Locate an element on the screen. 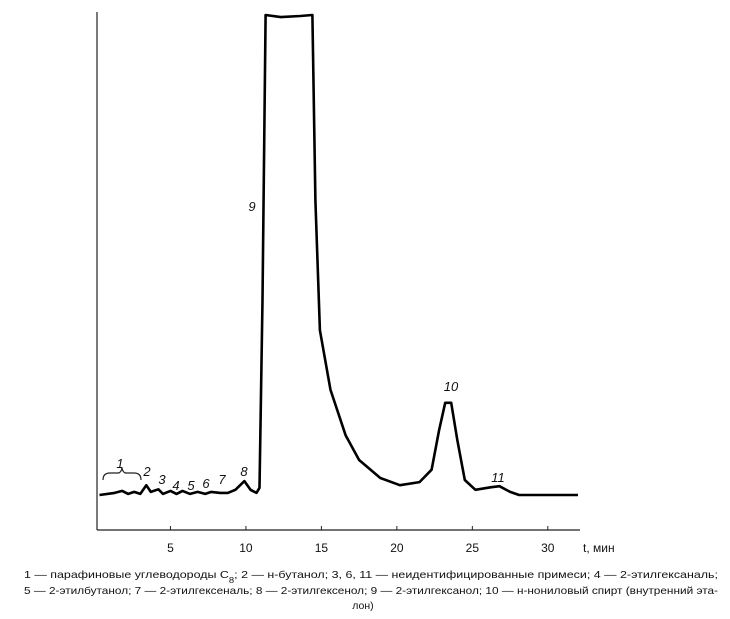 This screenshot has height=619, width=730. x-tick-label: 30 is located at coordinates (548, 548).